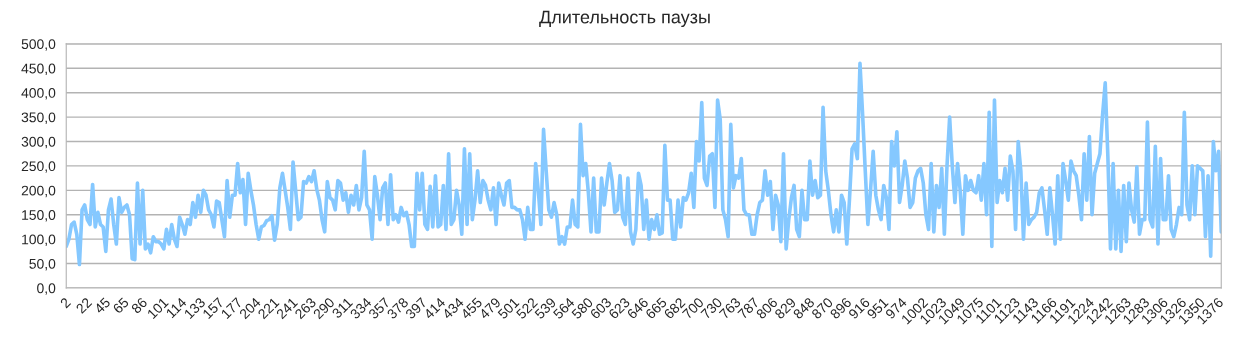  I want to click on x-tick-label: 45, so click(102, 306).